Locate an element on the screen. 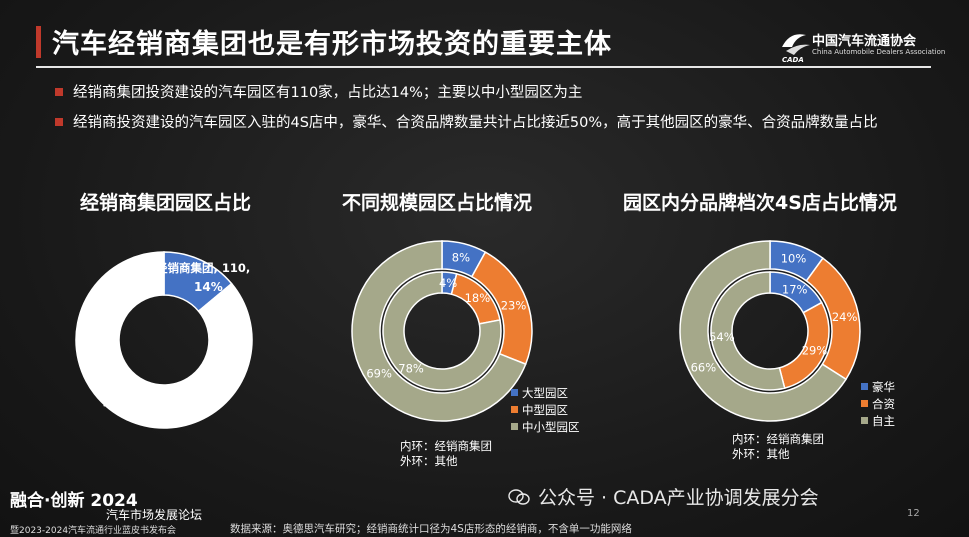 The image size is (969, 537). brand-line2: 汽车市场发展论坛 is located at coordinates (154, 515).